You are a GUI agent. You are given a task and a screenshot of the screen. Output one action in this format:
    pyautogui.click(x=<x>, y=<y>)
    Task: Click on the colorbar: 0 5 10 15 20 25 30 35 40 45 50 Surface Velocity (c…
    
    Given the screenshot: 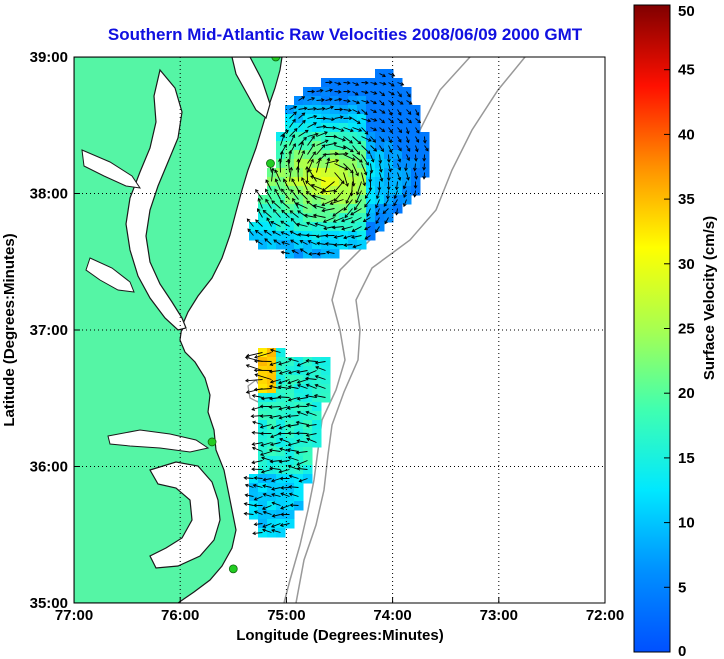 What is the action you would take?
    pyautogui.click(x=675, y=331)
    